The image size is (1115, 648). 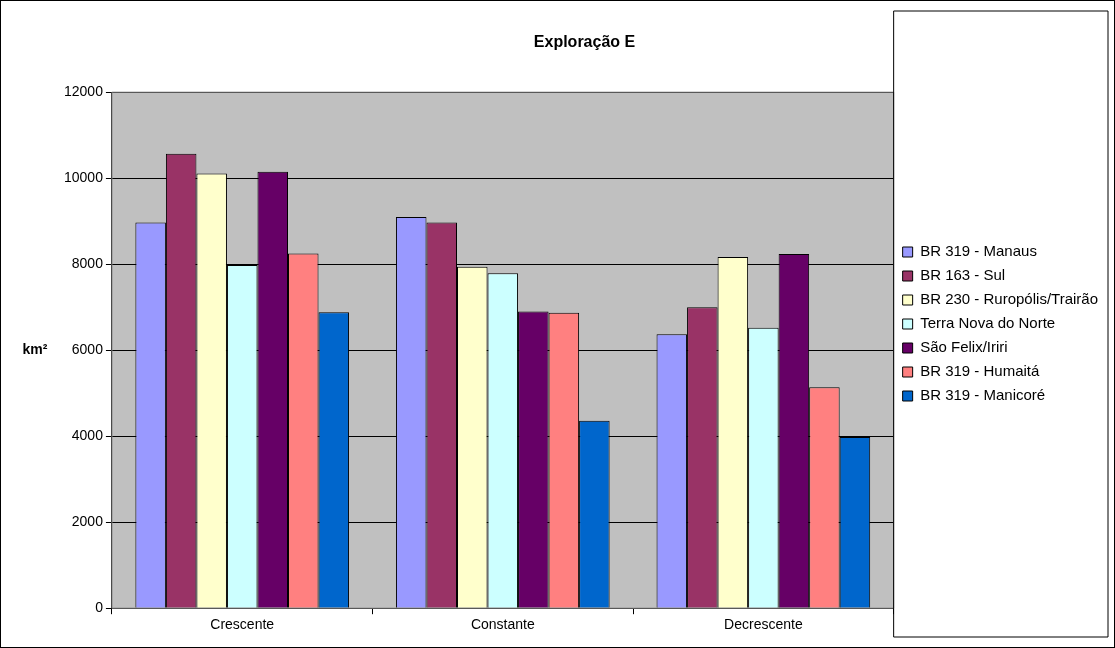 What do you see at coordinates (983, 395) in the screenshot?
I see `legend-label: BR 319 - Manicoré` at bounding box center [983, 395].